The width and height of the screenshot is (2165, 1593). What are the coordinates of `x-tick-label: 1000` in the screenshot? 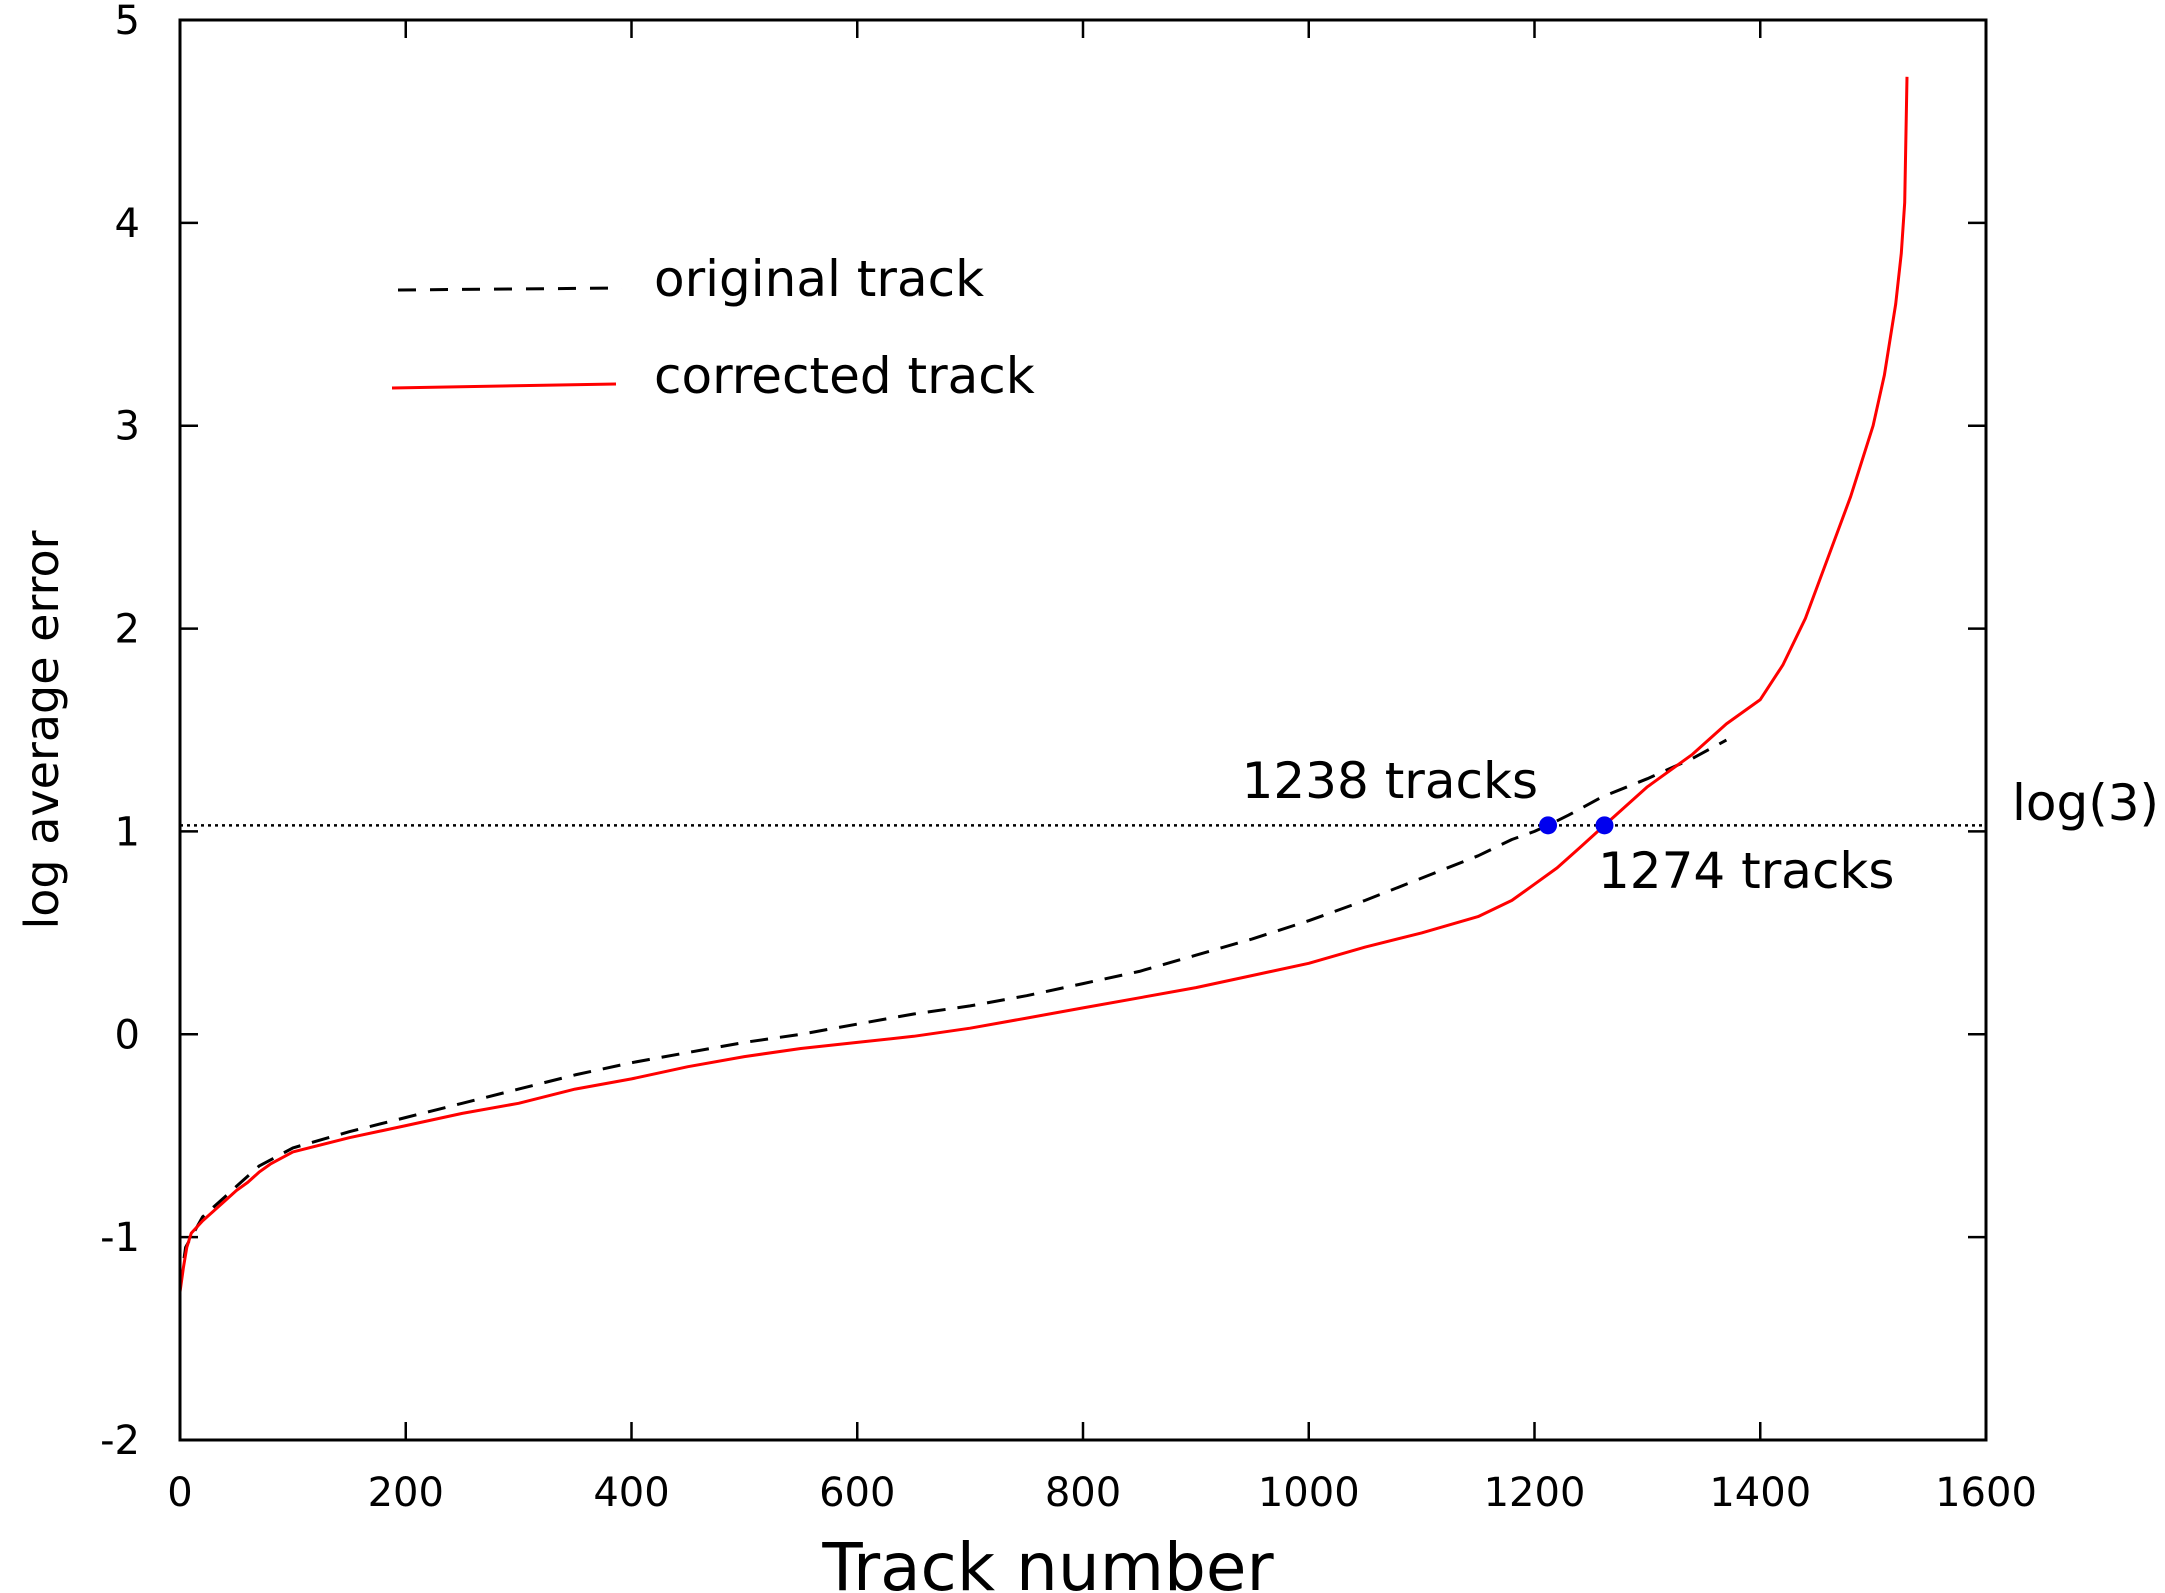 It's located at (1309, 1493).